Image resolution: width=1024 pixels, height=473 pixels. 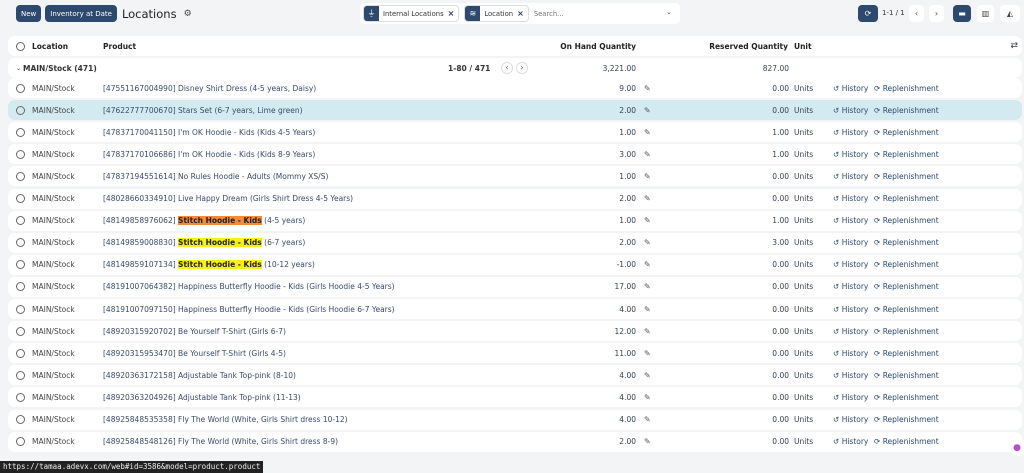 What do you see at coordinates (962, 13) in the screenshot?
I see `list-view-icon: ▬` at bounding box center [962, 13].